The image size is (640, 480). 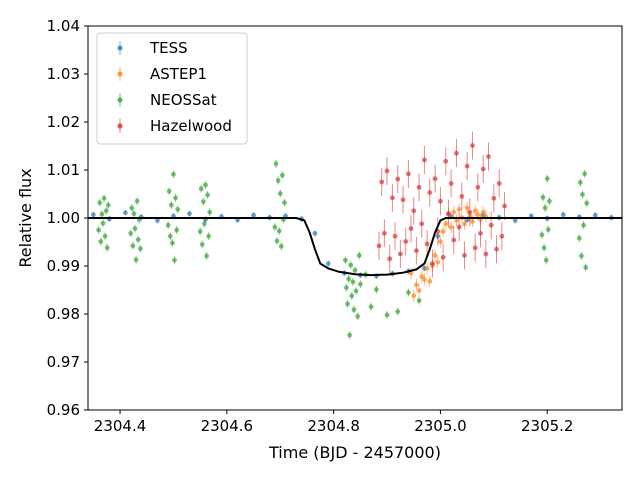 I want to click on y-tick-label: 0.99, so click(x=63, y=266).